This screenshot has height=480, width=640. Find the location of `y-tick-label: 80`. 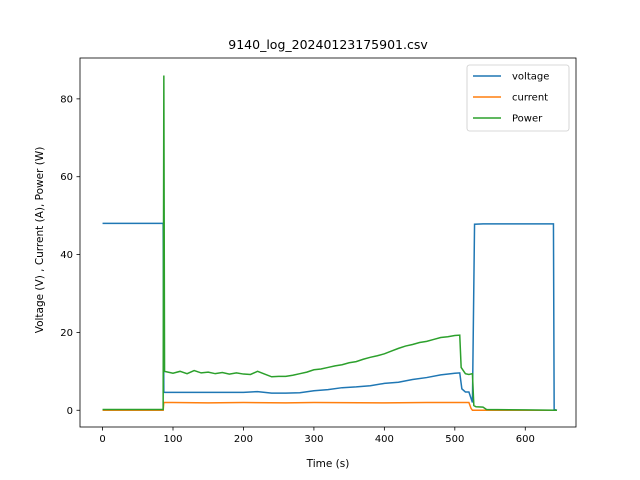

y-tick-label: 80 is located at coordinates (66, 99).